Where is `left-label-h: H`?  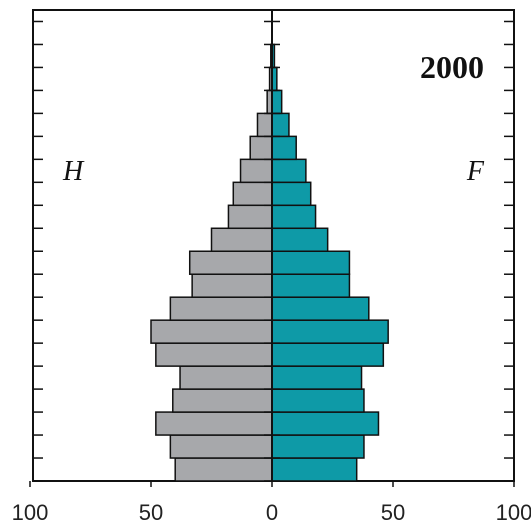
left-label-h: H is located at coordinates (73, 171).